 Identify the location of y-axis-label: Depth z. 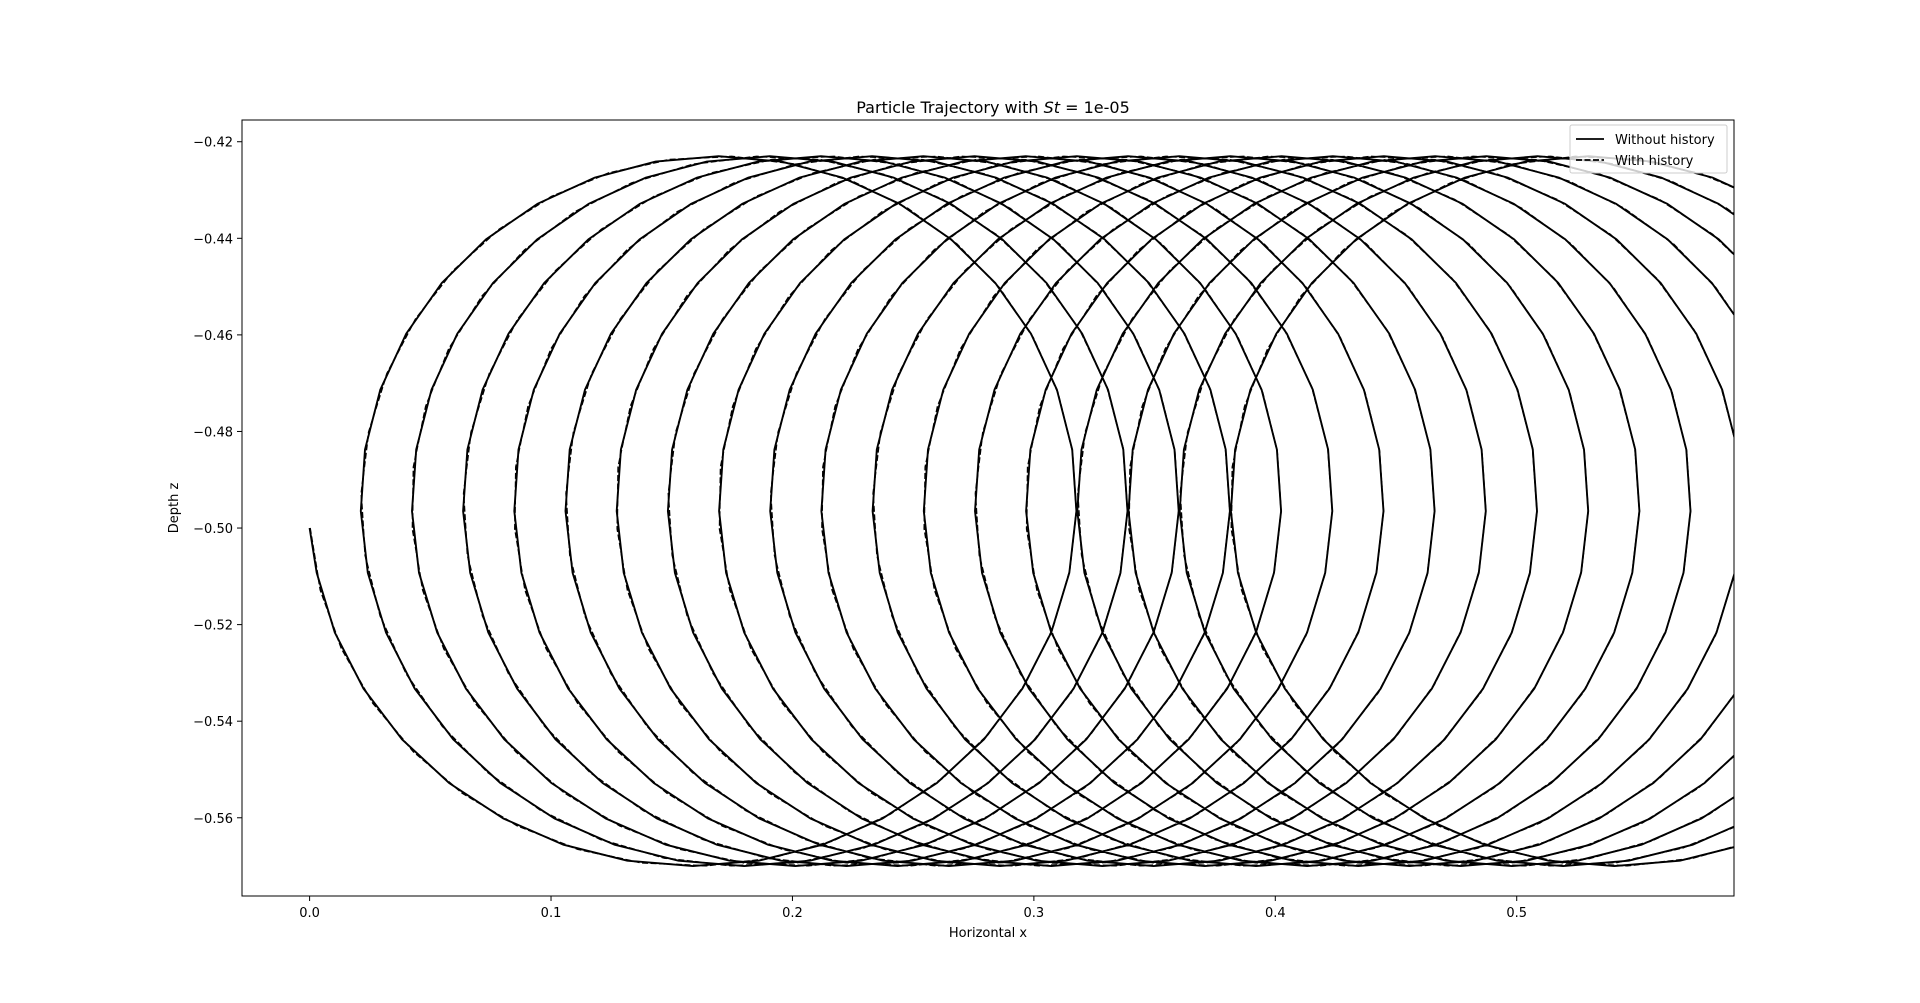
(174, 508).